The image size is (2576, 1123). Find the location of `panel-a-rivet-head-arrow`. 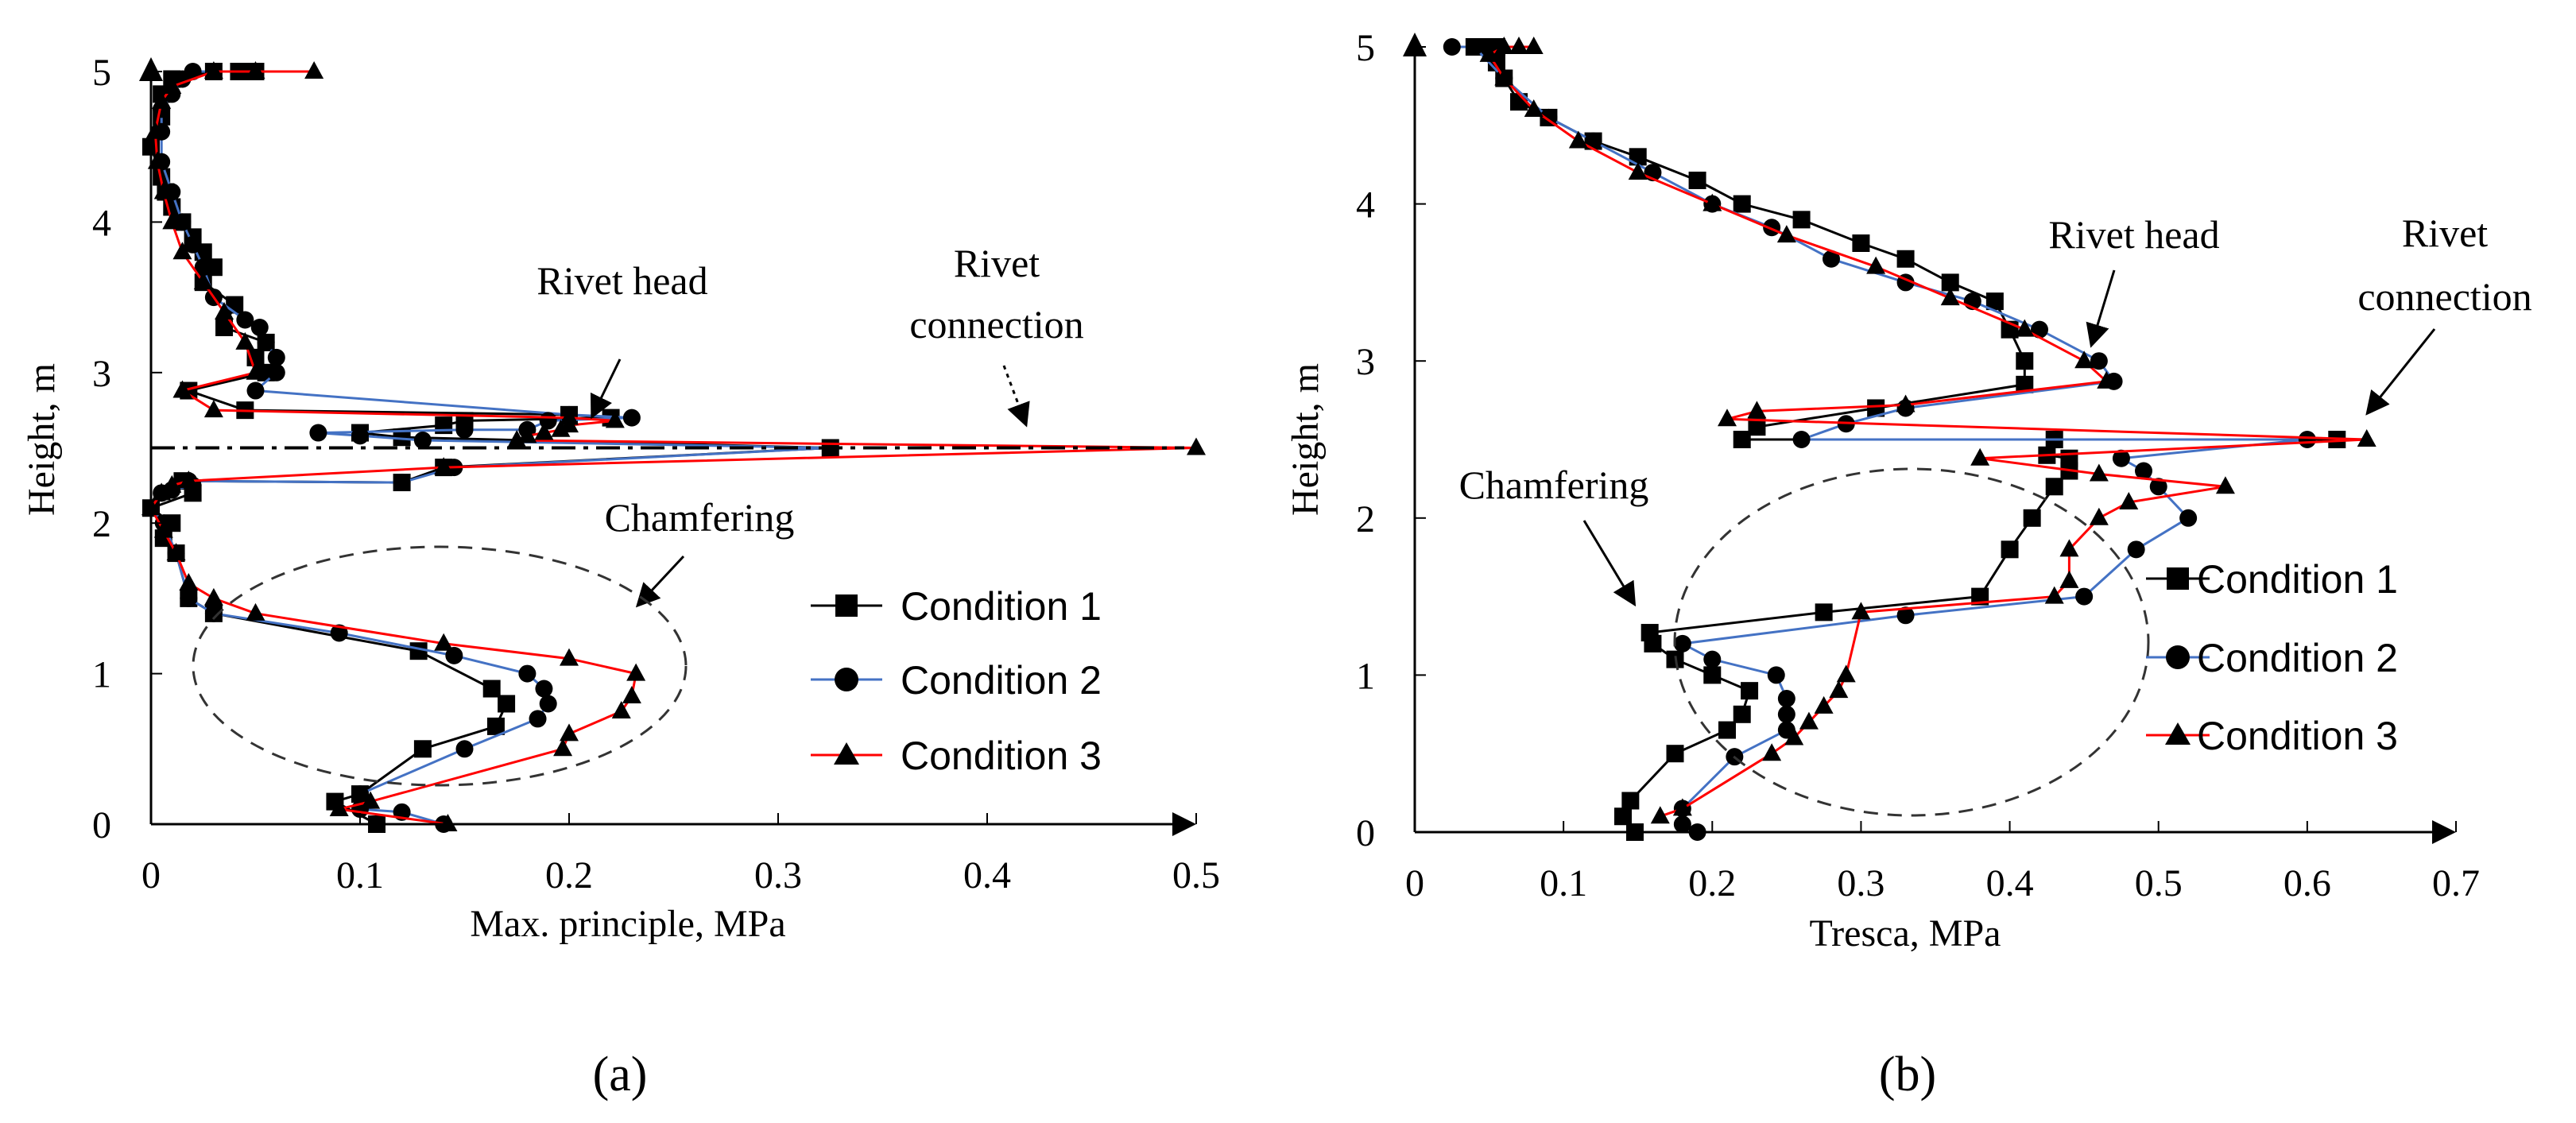

panel-a-rivet-head-arrow is located at coordinates (606, 389).